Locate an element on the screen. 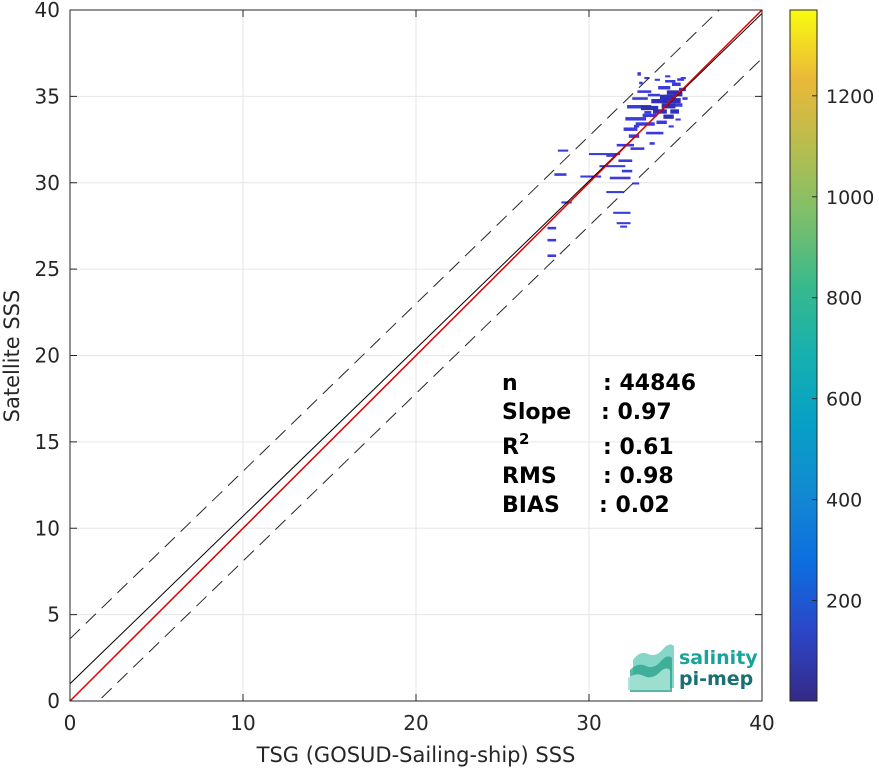 The image size is (879, 768). colorbar-ticks: 200 400 600 800 1000 1200 is located at coordinates (843, 349).